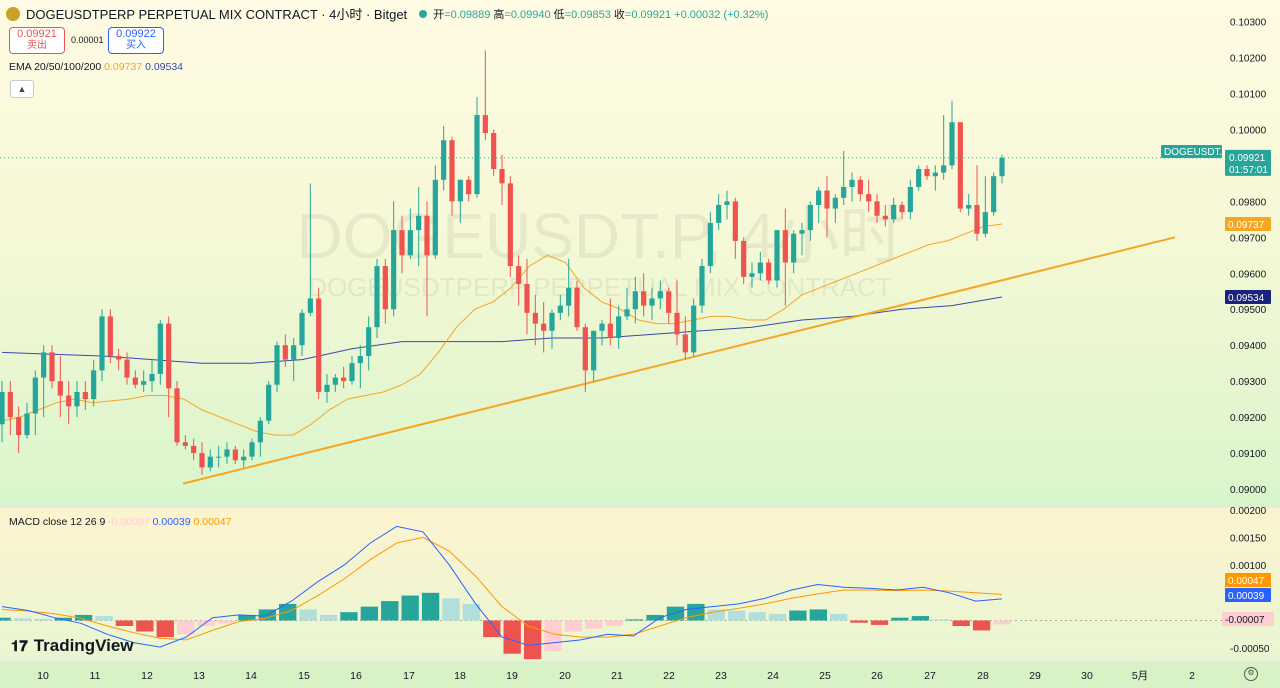 The image size is (1280, 688). What do you see at coordinates (72, 646) in the screenshot?
I see `tradingview-logo: 𝟏𝟕 TradingView` at bounding box center [72, 646].